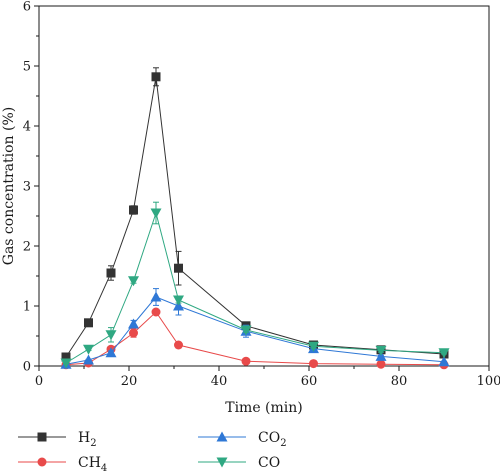 Image resolution: width=500 pixels, height=472 pixels. What do you see at coordinates (27, 367) in the screenshot?
I see `y-tick-label: 0` at bounding box center [27, 367].